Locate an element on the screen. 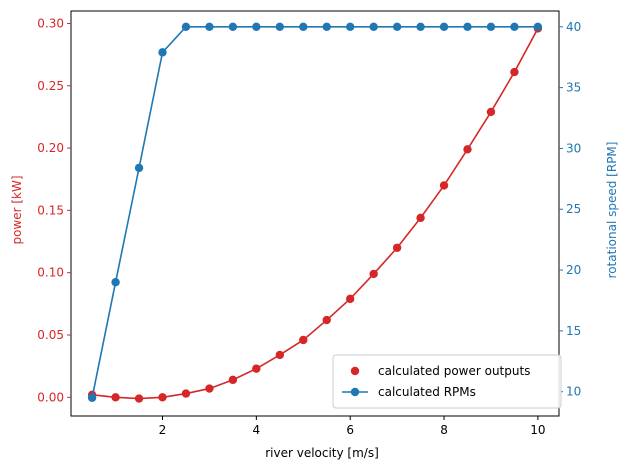 The width and height of the screenshot is (630, 470). legend-box is located at coordinates (447, 381).